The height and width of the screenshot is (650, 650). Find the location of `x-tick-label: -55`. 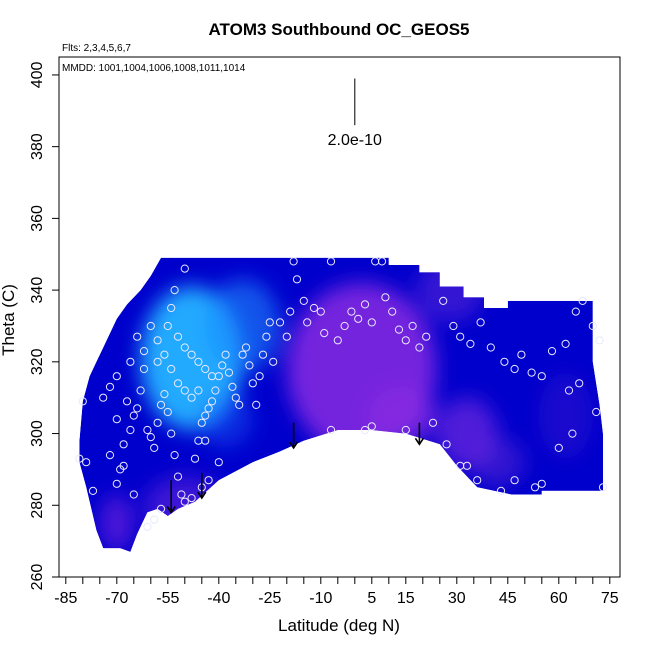

x-tick-label: -55 is located at coordinates (167, 598).